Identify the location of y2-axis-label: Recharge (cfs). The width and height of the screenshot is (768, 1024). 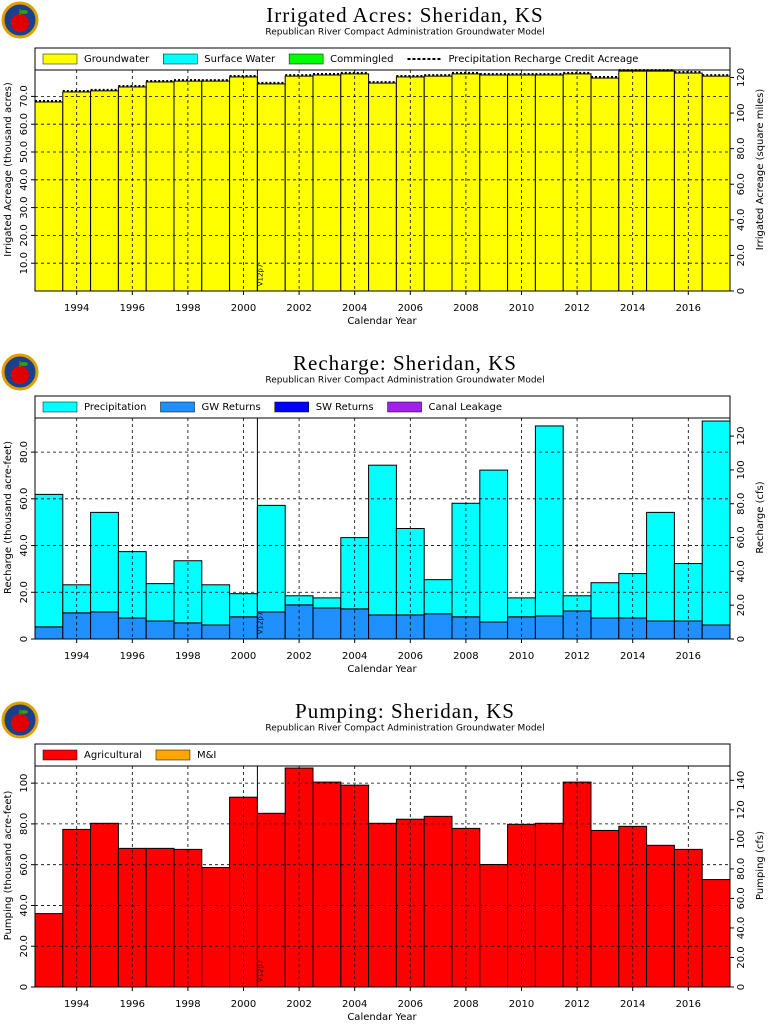
(760, 517).